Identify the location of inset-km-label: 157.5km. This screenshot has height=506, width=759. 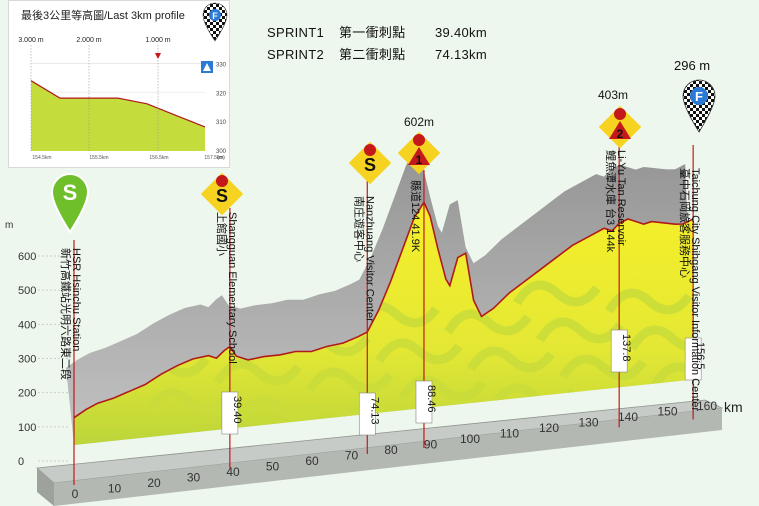
(213, 158).